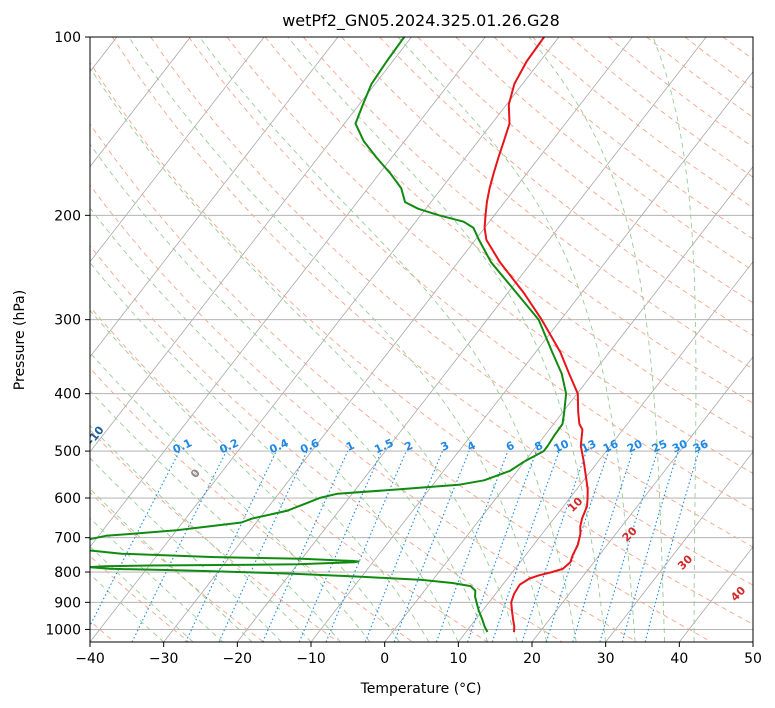 The width and height of the screenshot is (775, 708). What do you see at coordinates (90, 659) in the screenshot?
I see `x-tick-label: −40` at bounding box center [90, 659].